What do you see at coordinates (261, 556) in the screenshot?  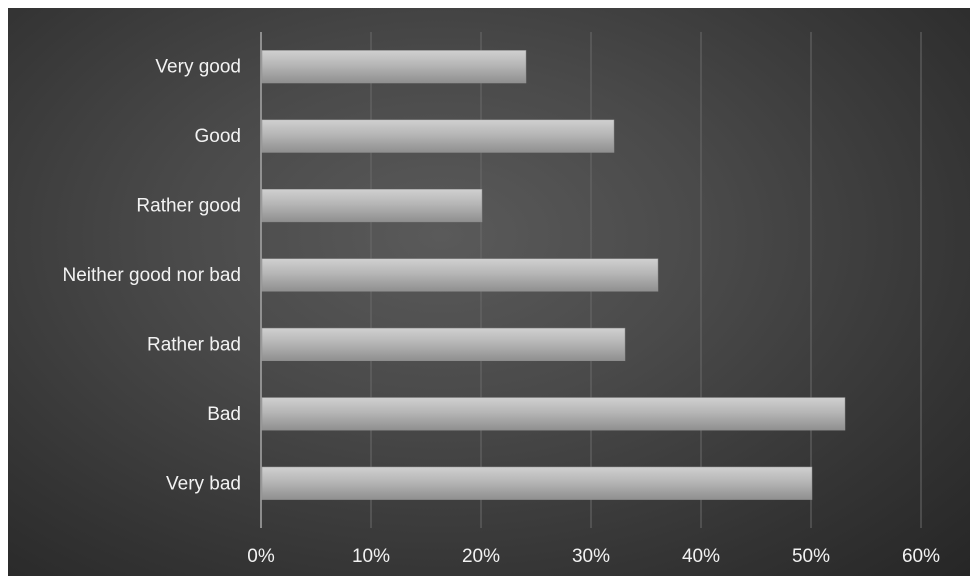 I see `x-tick-label: 0%` at bounding box center [261, 556].